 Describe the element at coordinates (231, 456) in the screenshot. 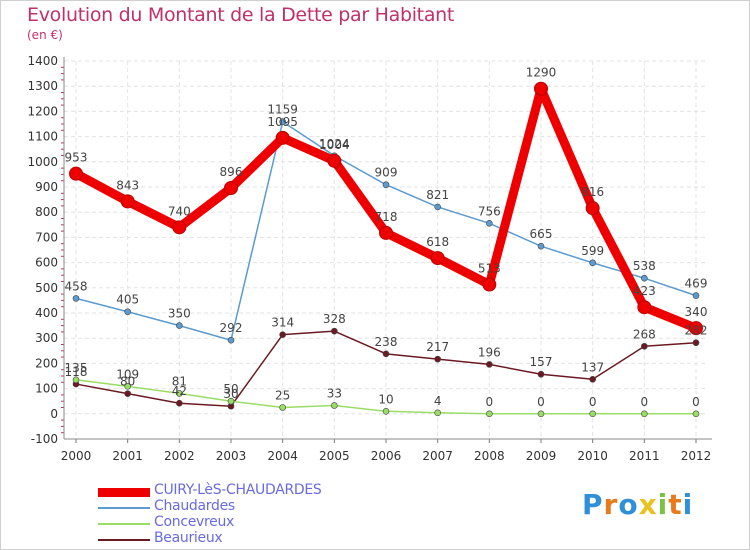

I see `x-tick-label: 2003` at that location.